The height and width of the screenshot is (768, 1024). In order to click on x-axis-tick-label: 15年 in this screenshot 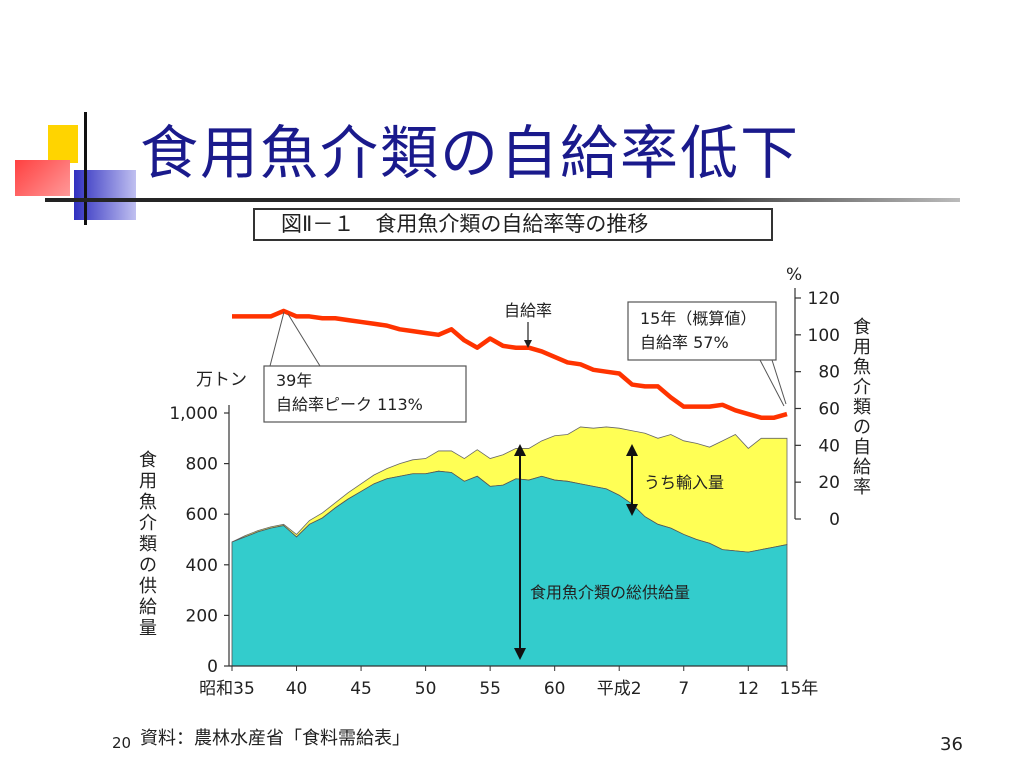, I will do `click(799, 689)`.